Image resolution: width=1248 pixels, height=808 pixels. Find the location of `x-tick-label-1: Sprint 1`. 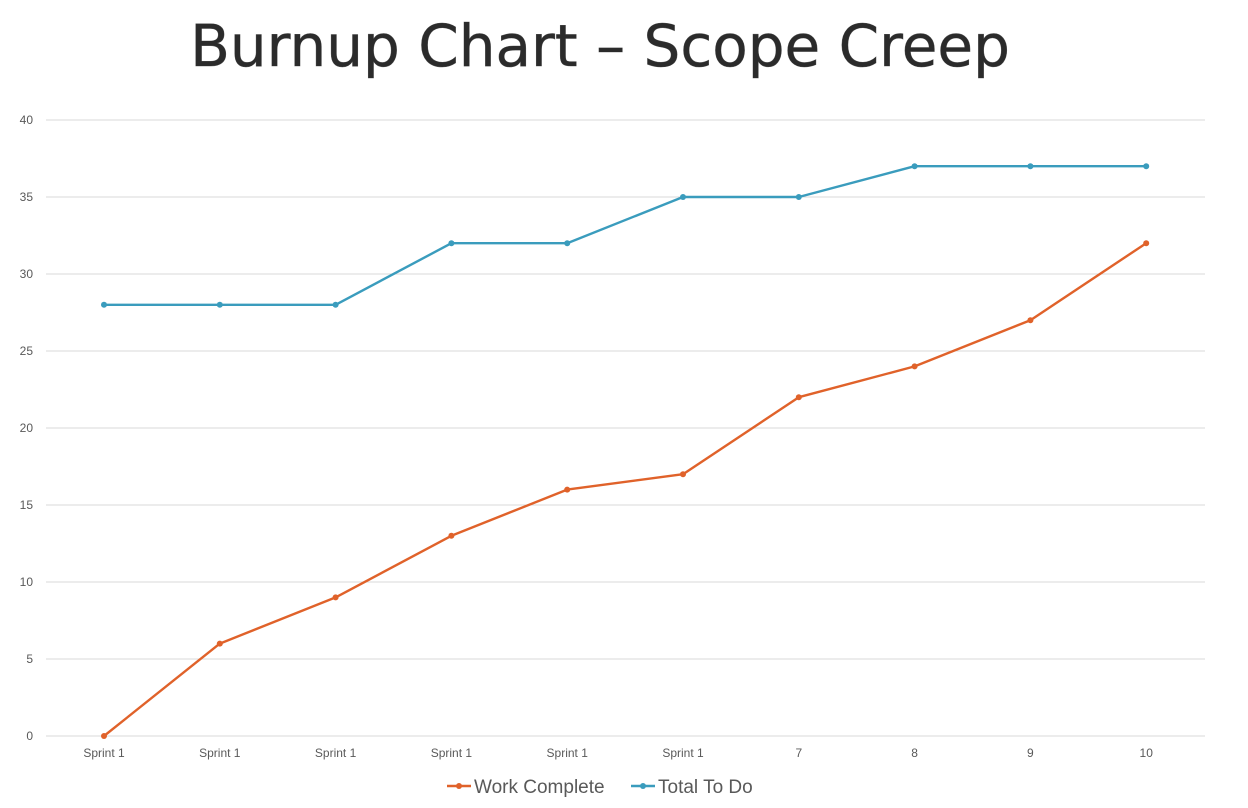

x-tick-label-1: Sprint 1 is located at coordinates (104, 753).